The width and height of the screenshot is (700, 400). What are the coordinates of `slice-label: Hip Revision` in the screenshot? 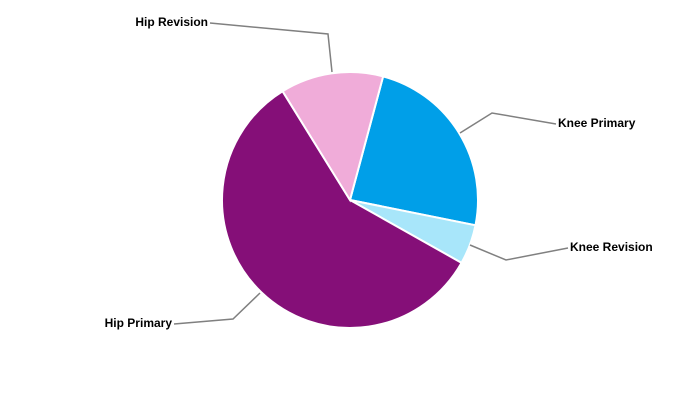 It's located at (171, 22).